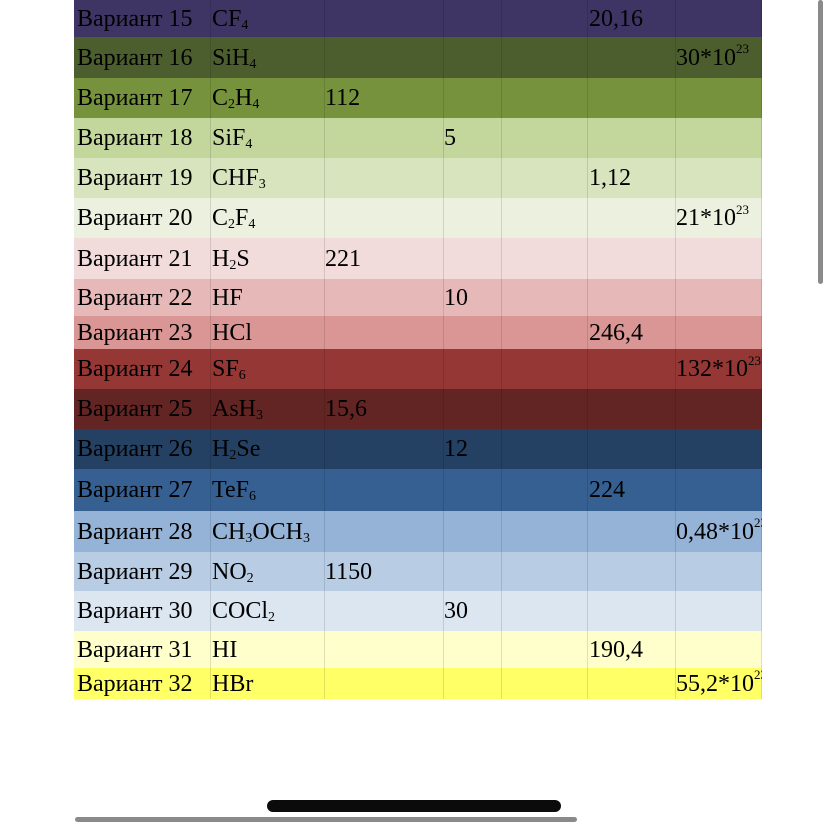  What do you see at coordinates (719, 369) in the screenshot?
I see `value-cell-e: 132*10 23` at bounding box center [719, 369].